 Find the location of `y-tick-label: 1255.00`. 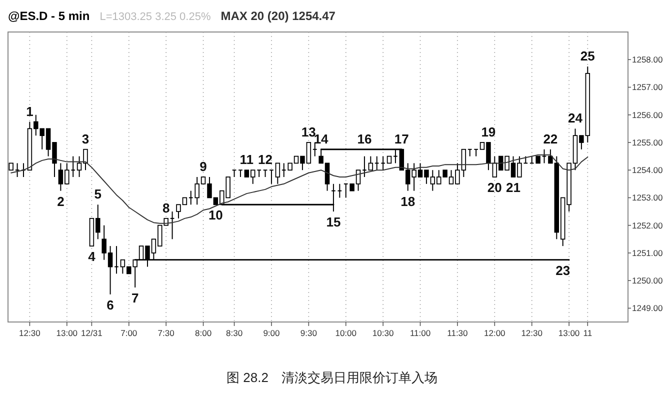

y-tick-label: 1255.00 is located at coordinates (647, 142).